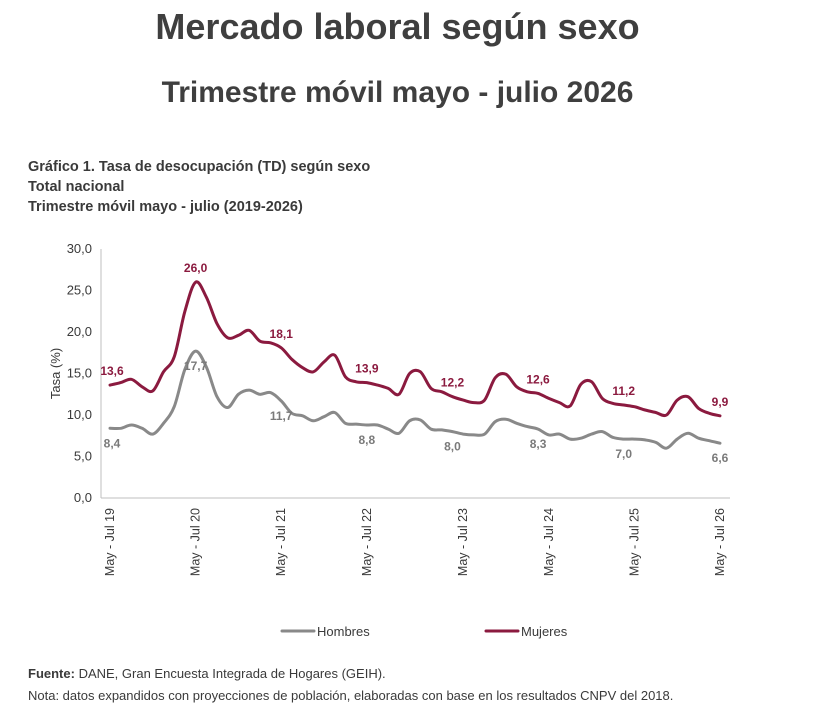  I want to click on y-tick-label: 25,0, so click(79, 290).